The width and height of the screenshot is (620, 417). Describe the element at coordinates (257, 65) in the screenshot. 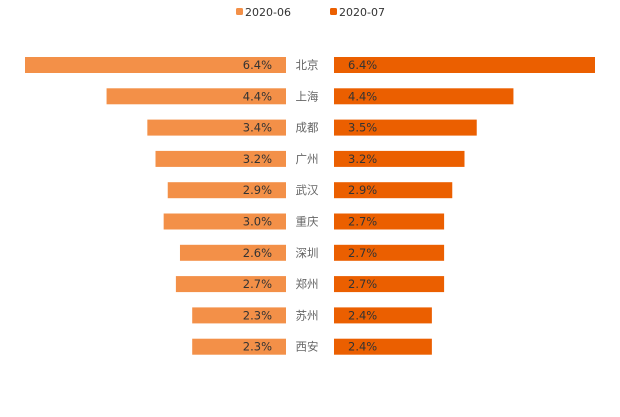

I see `data-label-2020-06-1: 6.4%` at that location.